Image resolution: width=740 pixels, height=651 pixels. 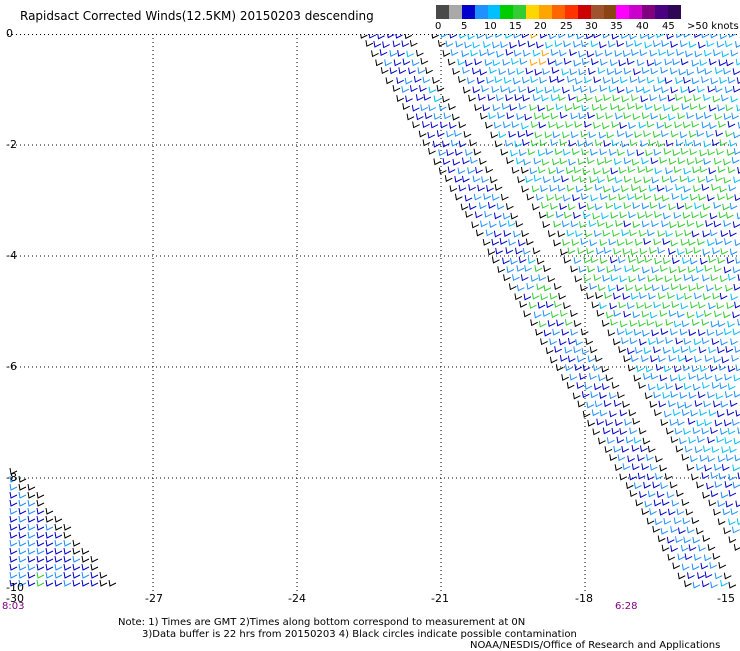 I want to click on lat-label-m4: -4, so click(x=11, y=255).